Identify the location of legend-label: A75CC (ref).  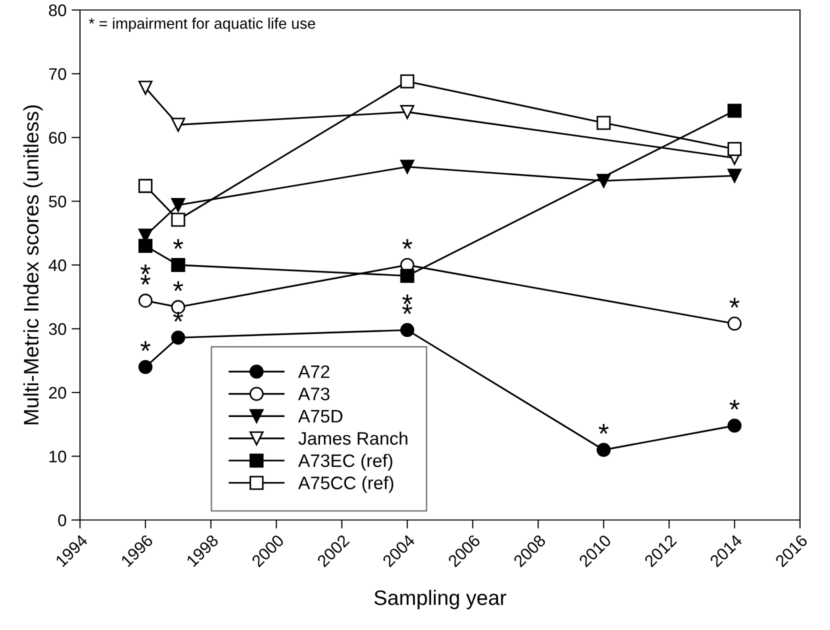
(346, 484).